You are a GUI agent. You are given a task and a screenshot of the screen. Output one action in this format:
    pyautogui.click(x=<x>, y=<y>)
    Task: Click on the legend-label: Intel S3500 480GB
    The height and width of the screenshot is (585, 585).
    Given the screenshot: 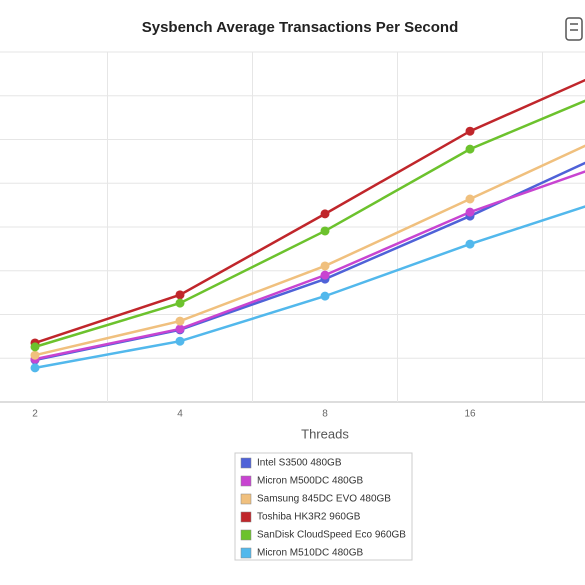 What is the action you would take?
    pyautogui.click(x=299, y=463)
    